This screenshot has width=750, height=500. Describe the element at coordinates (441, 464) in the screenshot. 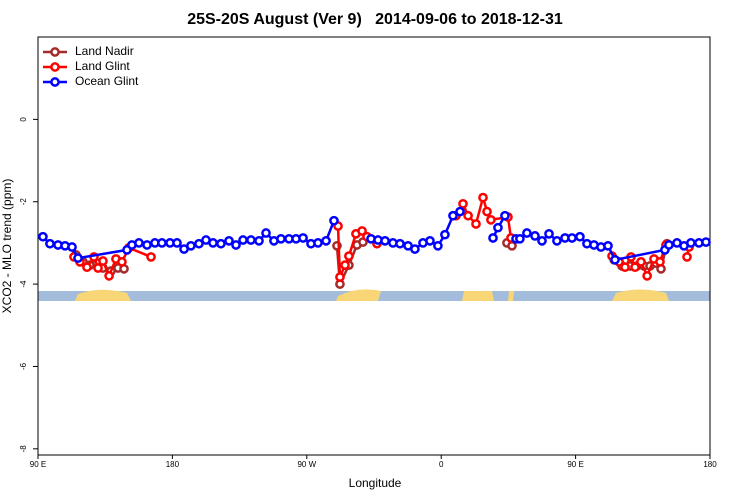

I see `x-tick-label: 0` at that location.